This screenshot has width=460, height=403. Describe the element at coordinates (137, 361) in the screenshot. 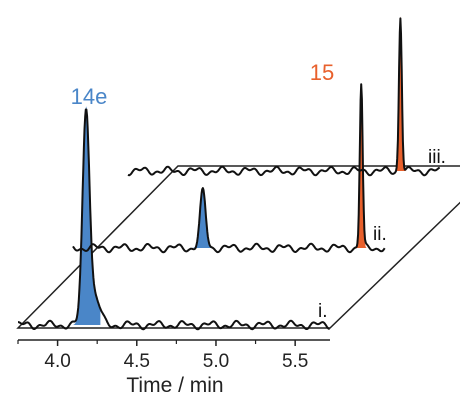

I see `x-tick-label: 4.5` at that location.